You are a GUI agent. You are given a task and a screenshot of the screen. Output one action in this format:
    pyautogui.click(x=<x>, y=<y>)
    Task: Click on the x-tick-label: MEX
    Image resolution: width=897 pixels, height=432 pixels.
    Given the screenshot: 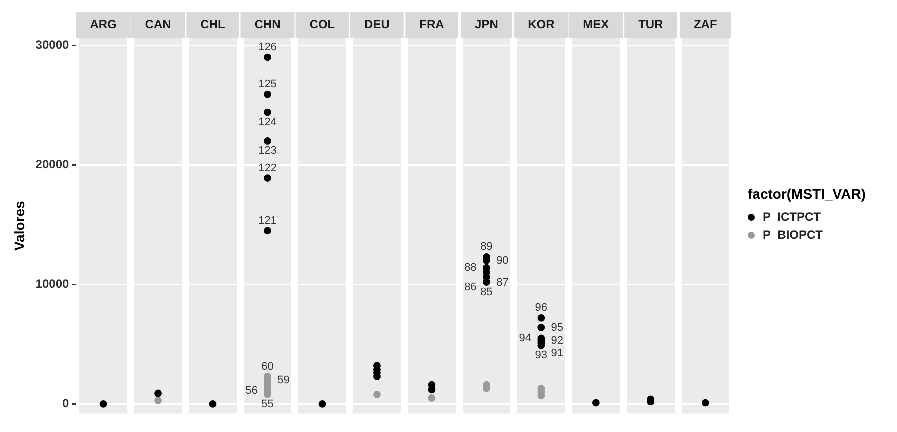 What is the action you would take?
    pyautogui.click(x=596, y=25)
    